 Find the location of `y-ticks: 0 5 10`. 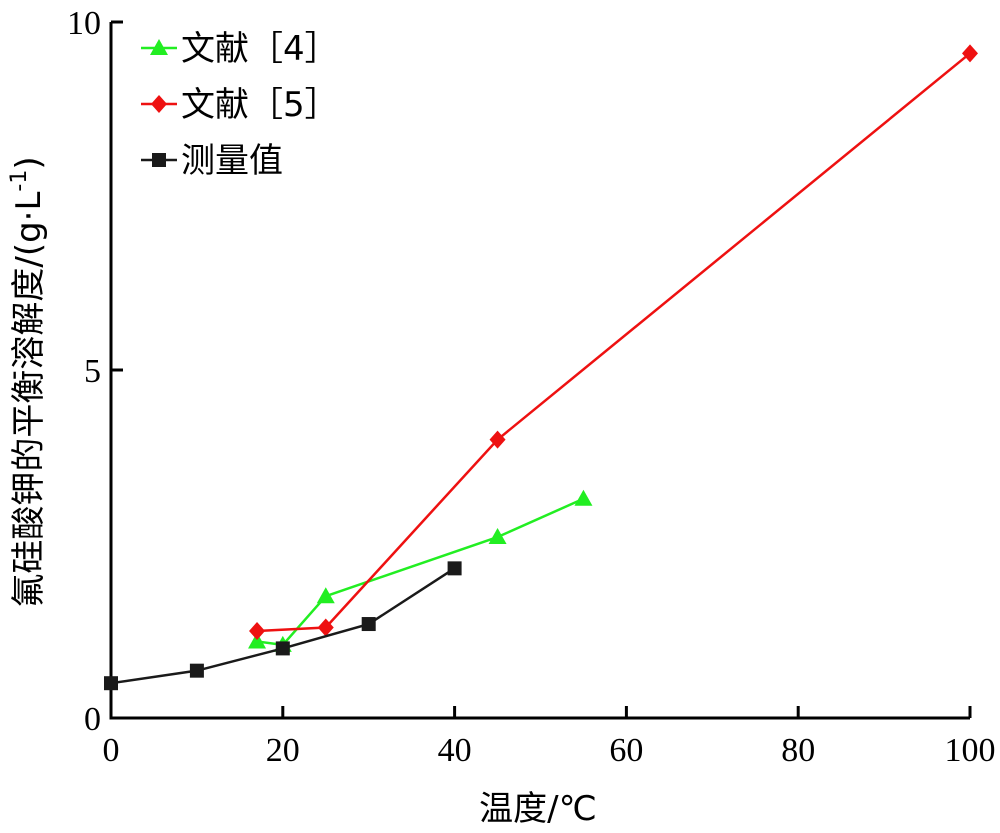

y-ticks: 0 5 10 is located at coordinates (95, 371).